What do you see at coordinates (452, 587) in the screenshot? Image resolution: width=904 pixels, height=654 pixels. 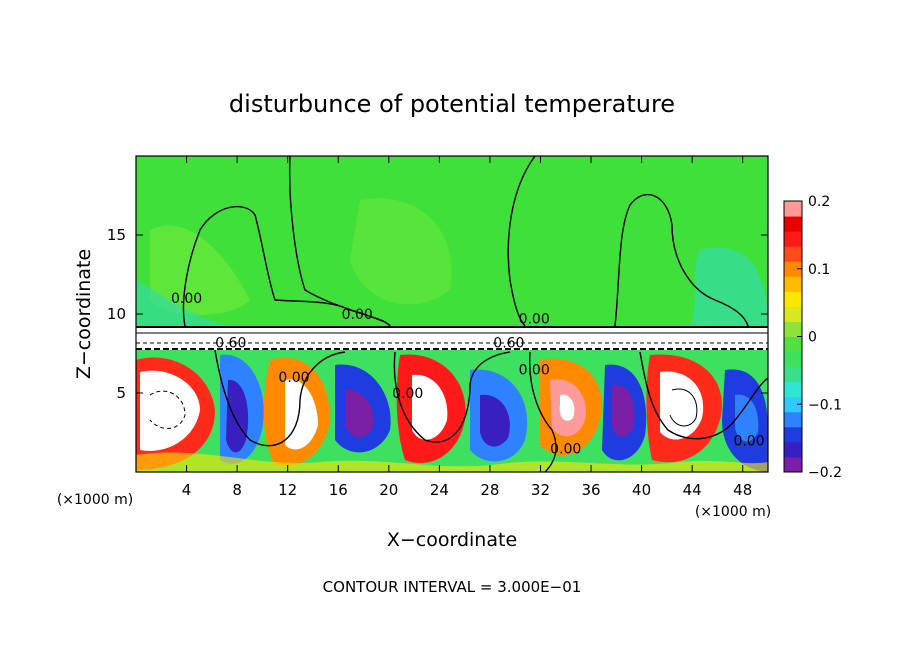 I see `contour-interval-note: CONTOUR INTERVAL = 3.000E−01` at bounding box center [452, 587].